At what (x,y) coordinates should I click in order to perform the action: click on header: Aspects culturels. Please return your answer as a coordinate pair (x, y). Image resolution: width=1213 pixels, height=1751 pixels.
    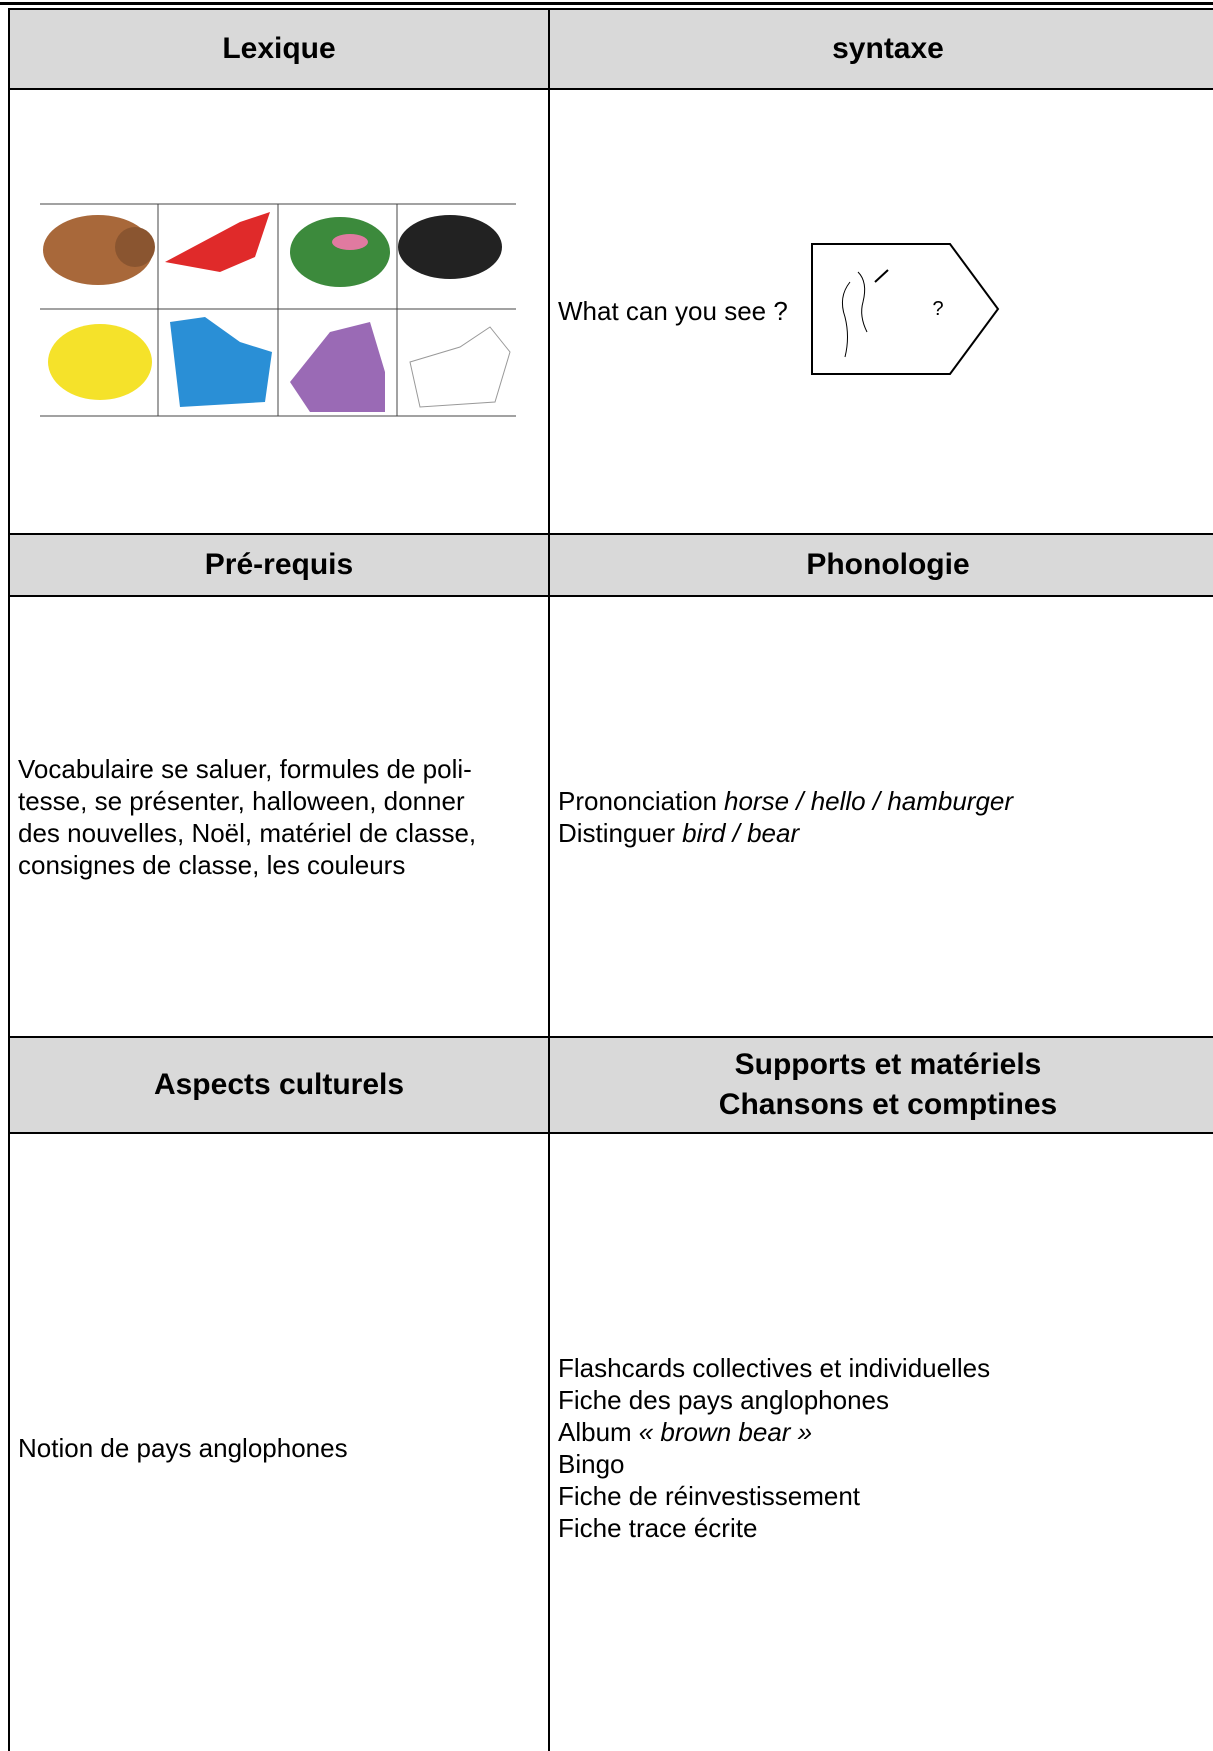
    Looking at the image, I should click on (279, 1085).